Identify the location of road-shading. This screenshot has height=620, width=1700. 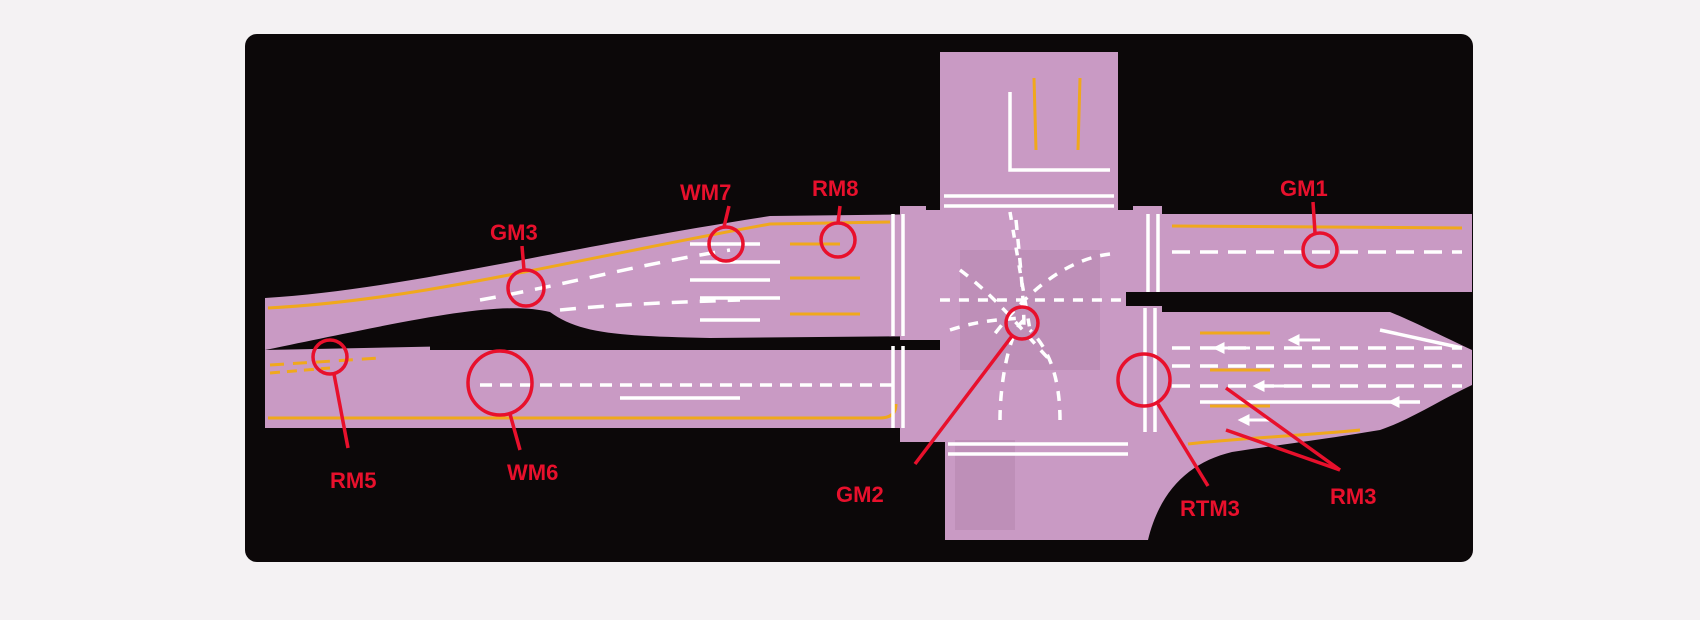
(1027, 390).